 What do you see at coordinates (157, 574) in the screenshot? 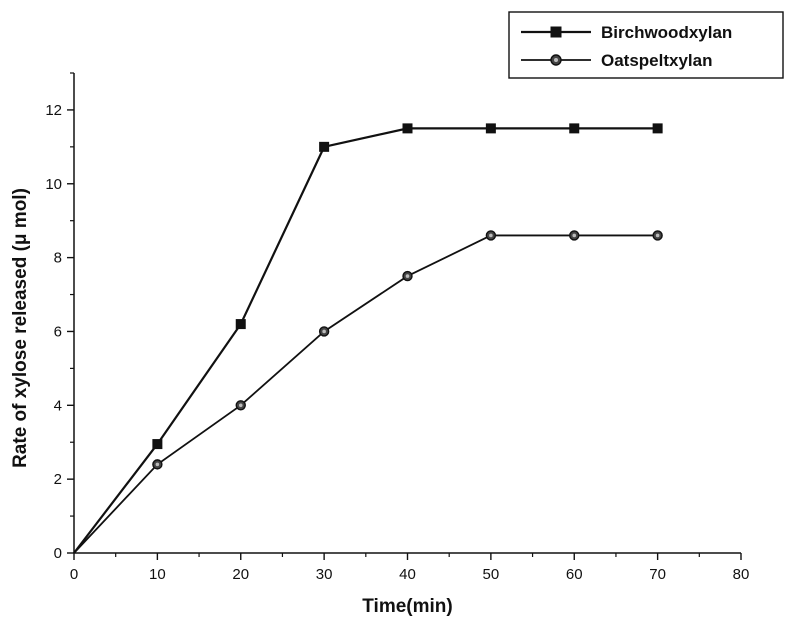
I see `x-tick-label: 10` at bounding box center [157, 574].